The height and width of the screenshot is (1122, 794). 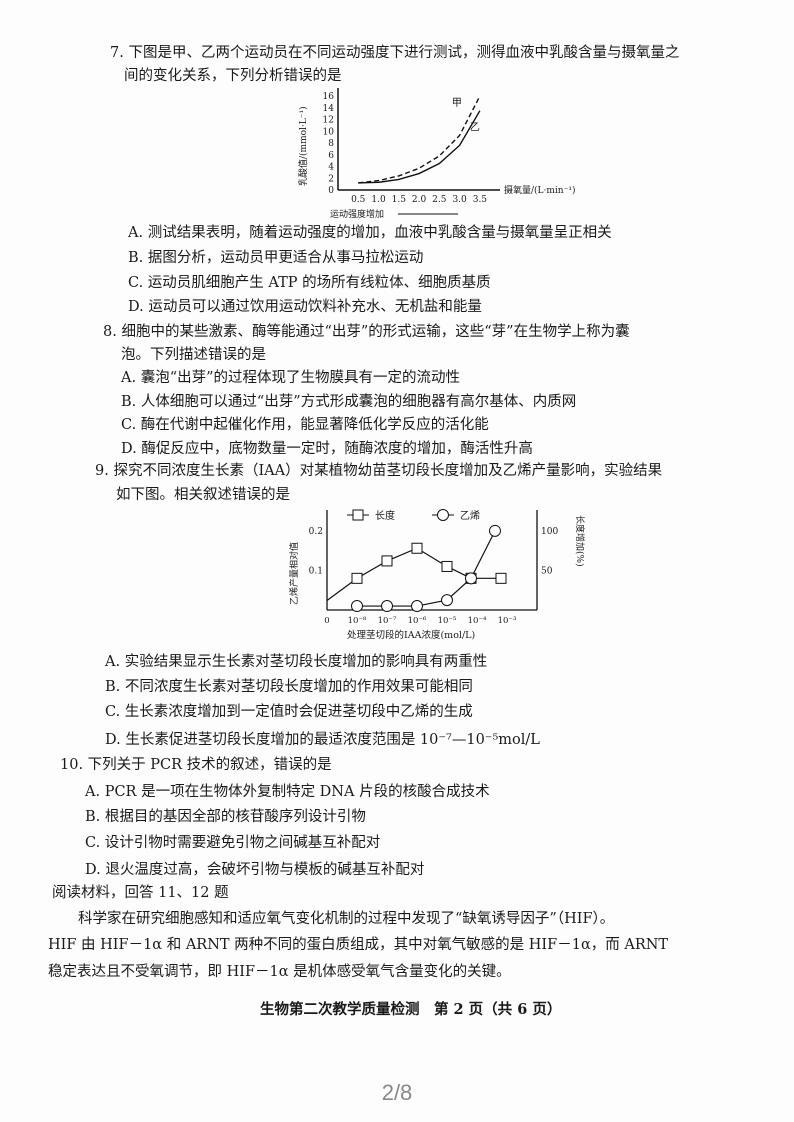 What do you see at coordinates (447, 621) in the screenshot?
I see `x-tick-label: 10⁻⁵` at bounding box center [447, 621].